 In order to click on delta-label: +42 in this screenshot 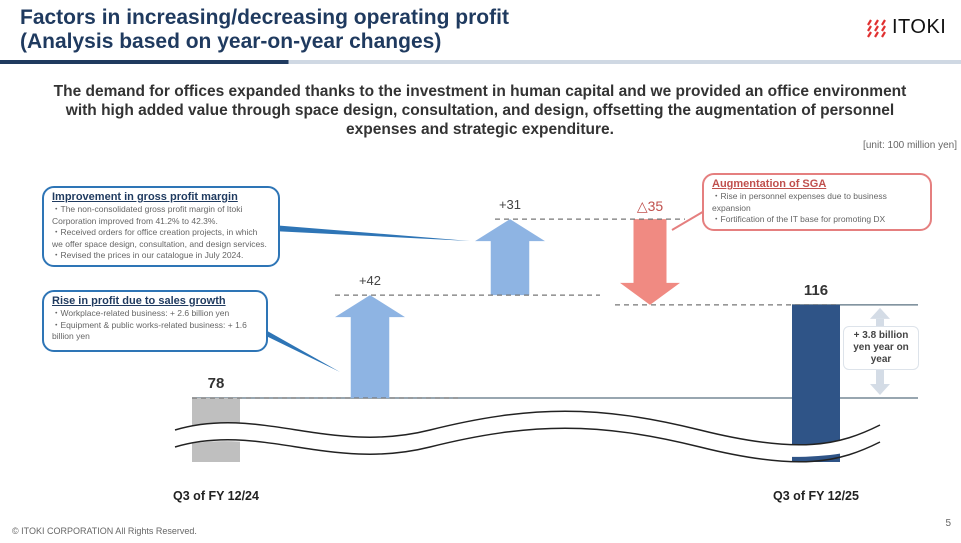, I will do `click(370, 280)`.